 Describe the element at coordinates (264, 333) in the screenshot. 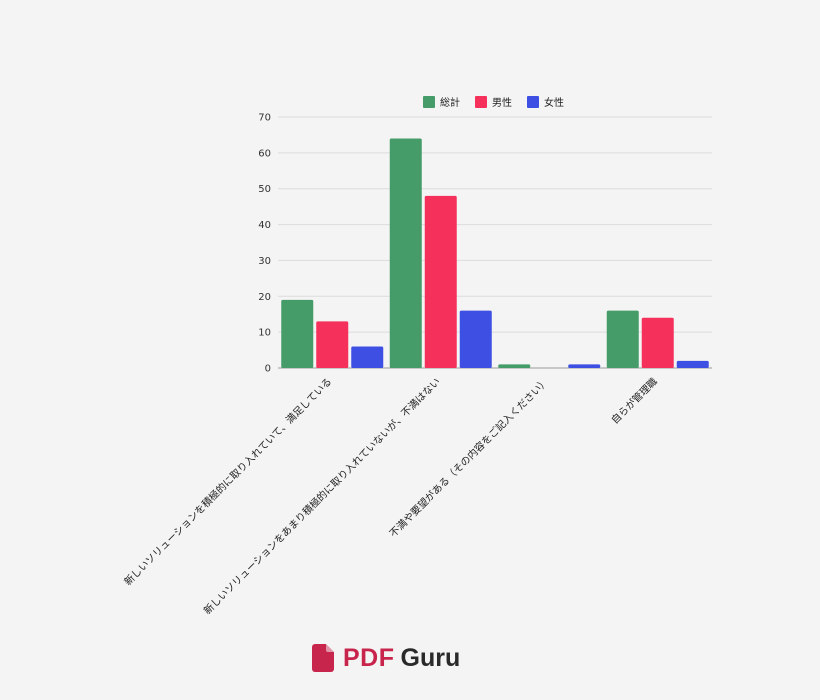

I see `y-tick-label: 10` at that location.